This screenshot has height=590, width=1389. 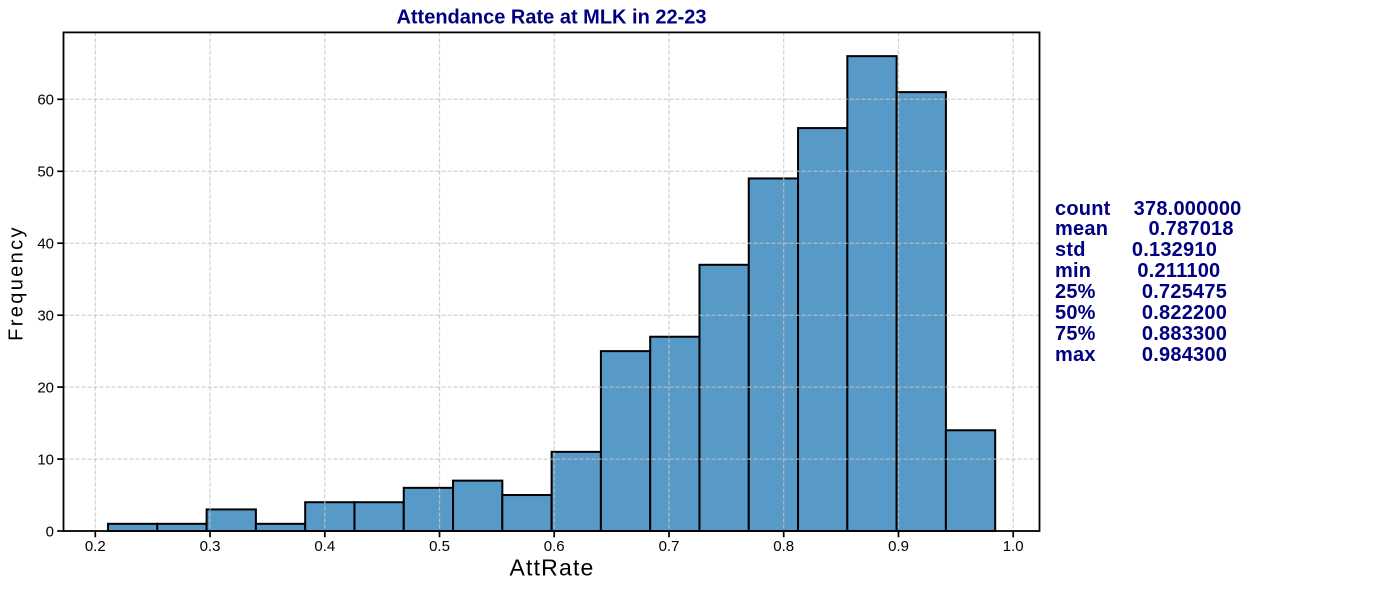 I want to click on svg-text: 40, so click(x=45, y=244).